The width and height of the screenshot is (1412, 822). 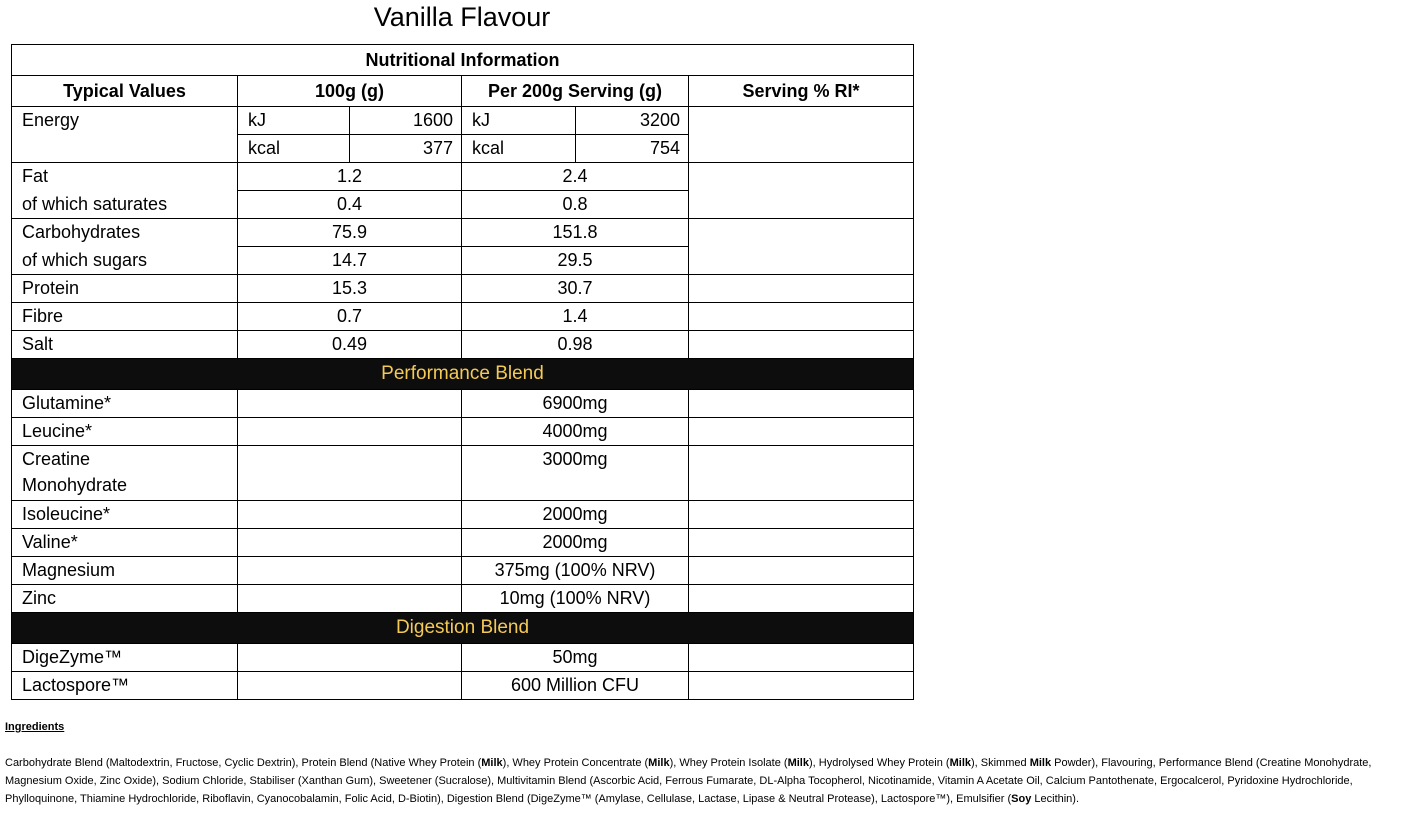 What do you see at coordinates (124, 232) in the screenshot?
I see `nutrient-label: Carbohydrates` at bounding box center [124, 232].